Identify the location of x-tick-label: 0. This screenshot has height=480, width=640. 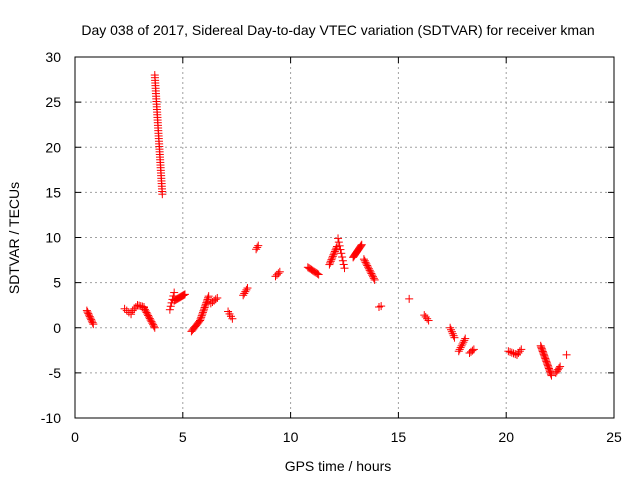
(75, 437).